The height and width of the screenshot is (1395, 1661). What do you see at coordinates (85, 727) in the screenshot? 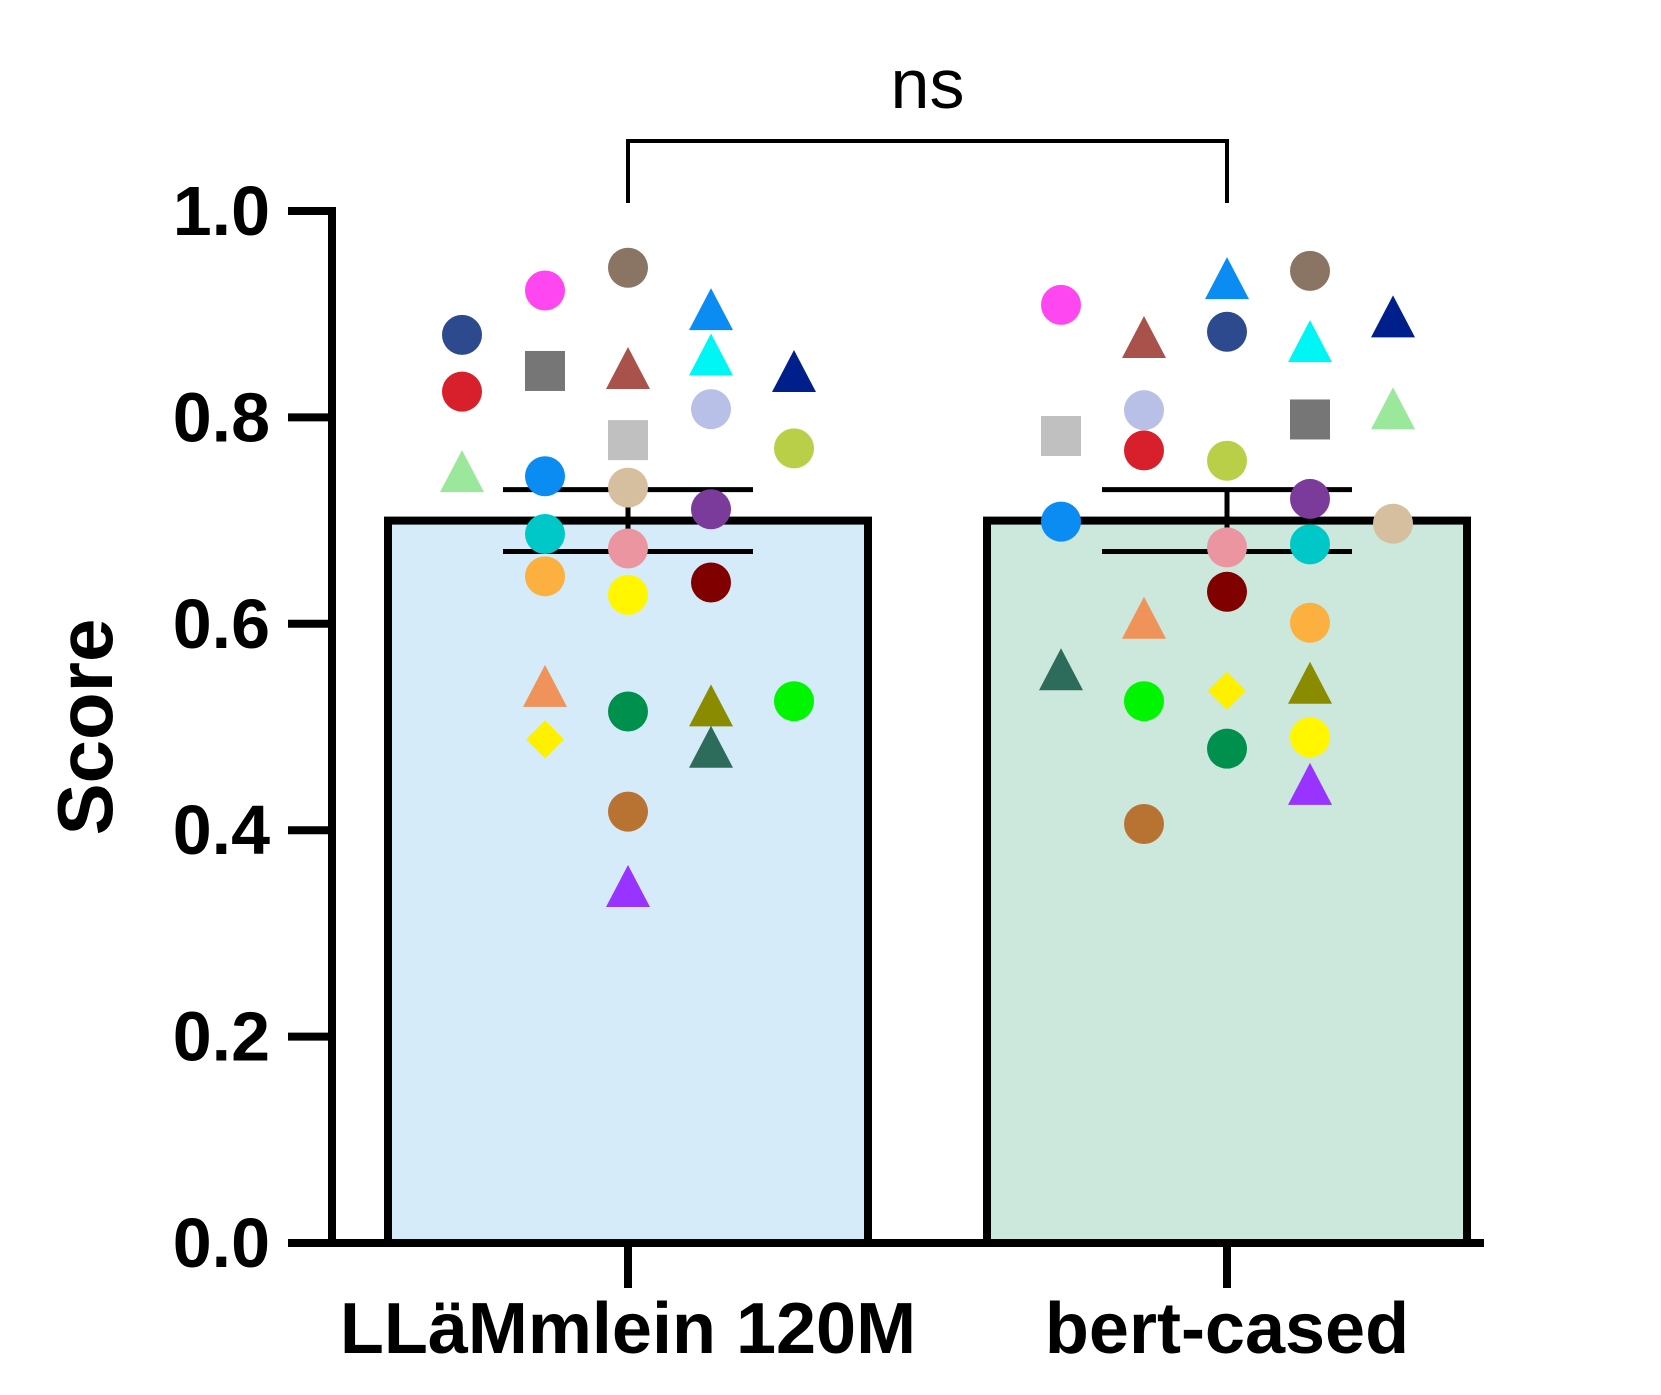
I see `y-axis-title: Score` at bounding box center [85, 727].